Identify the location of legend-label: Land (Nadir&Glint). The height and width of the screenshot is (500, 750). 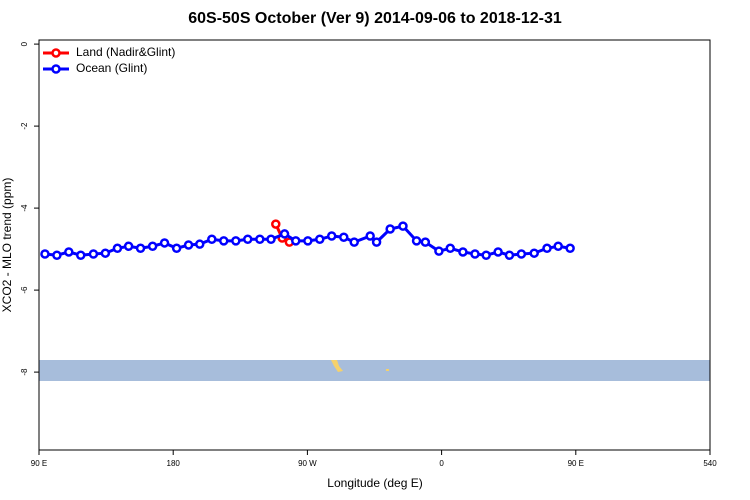
(125, 52).